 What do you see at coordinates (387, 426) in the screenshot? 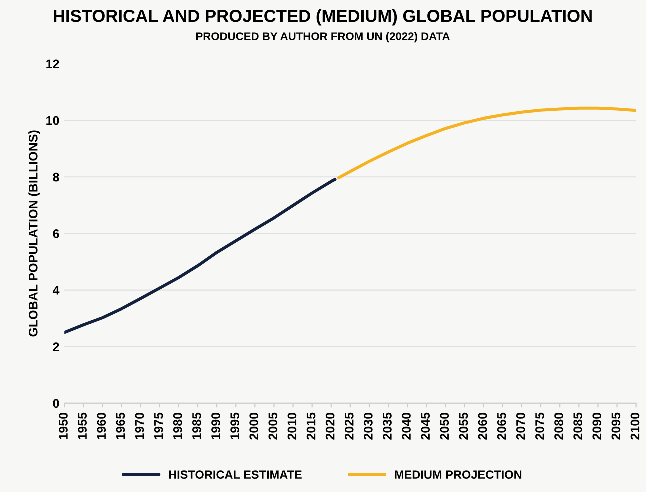
I see `x-tick-label: 2035` at bounding box center [387, 426].